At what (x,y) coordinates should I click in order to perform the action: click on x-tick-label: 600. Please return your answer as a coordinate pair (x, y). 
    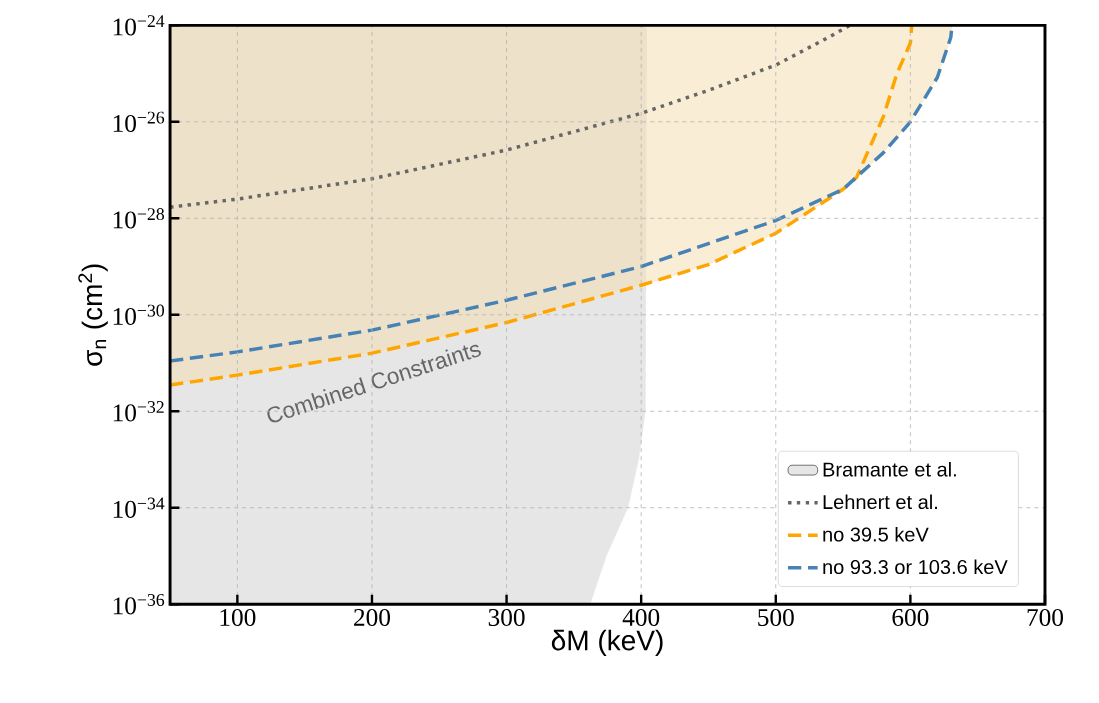
    Looking at the image, I should click on (910, 617).